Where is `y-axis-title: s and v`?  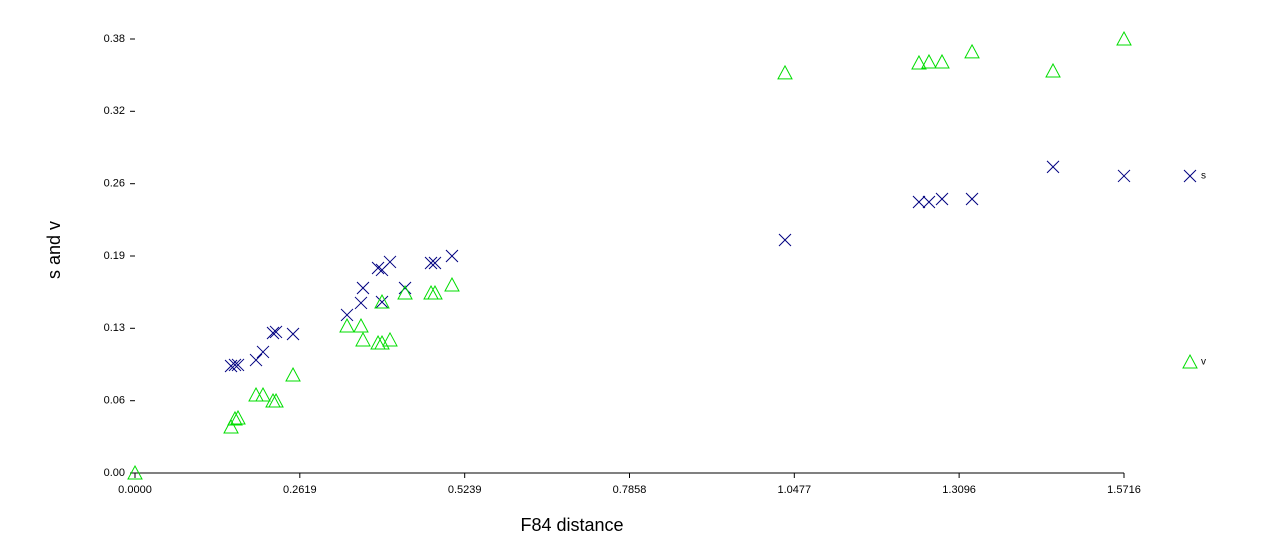 y-axis-title: s and v is located at coordinates (54, 250).